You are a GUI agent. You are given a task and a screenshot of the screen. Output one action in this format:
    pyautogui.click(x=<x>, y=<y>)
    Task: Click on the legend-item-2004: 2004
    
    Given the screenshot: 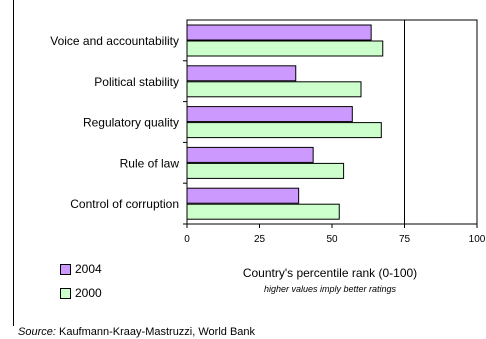 What is the action you would take?
    pyautogui.click(x=81, y=269)
    